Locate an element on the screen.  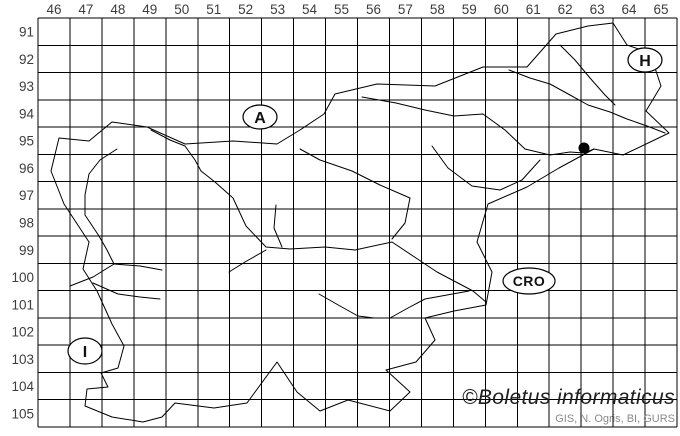
grid-col-label: 51 is located at coordinates (213, 9).